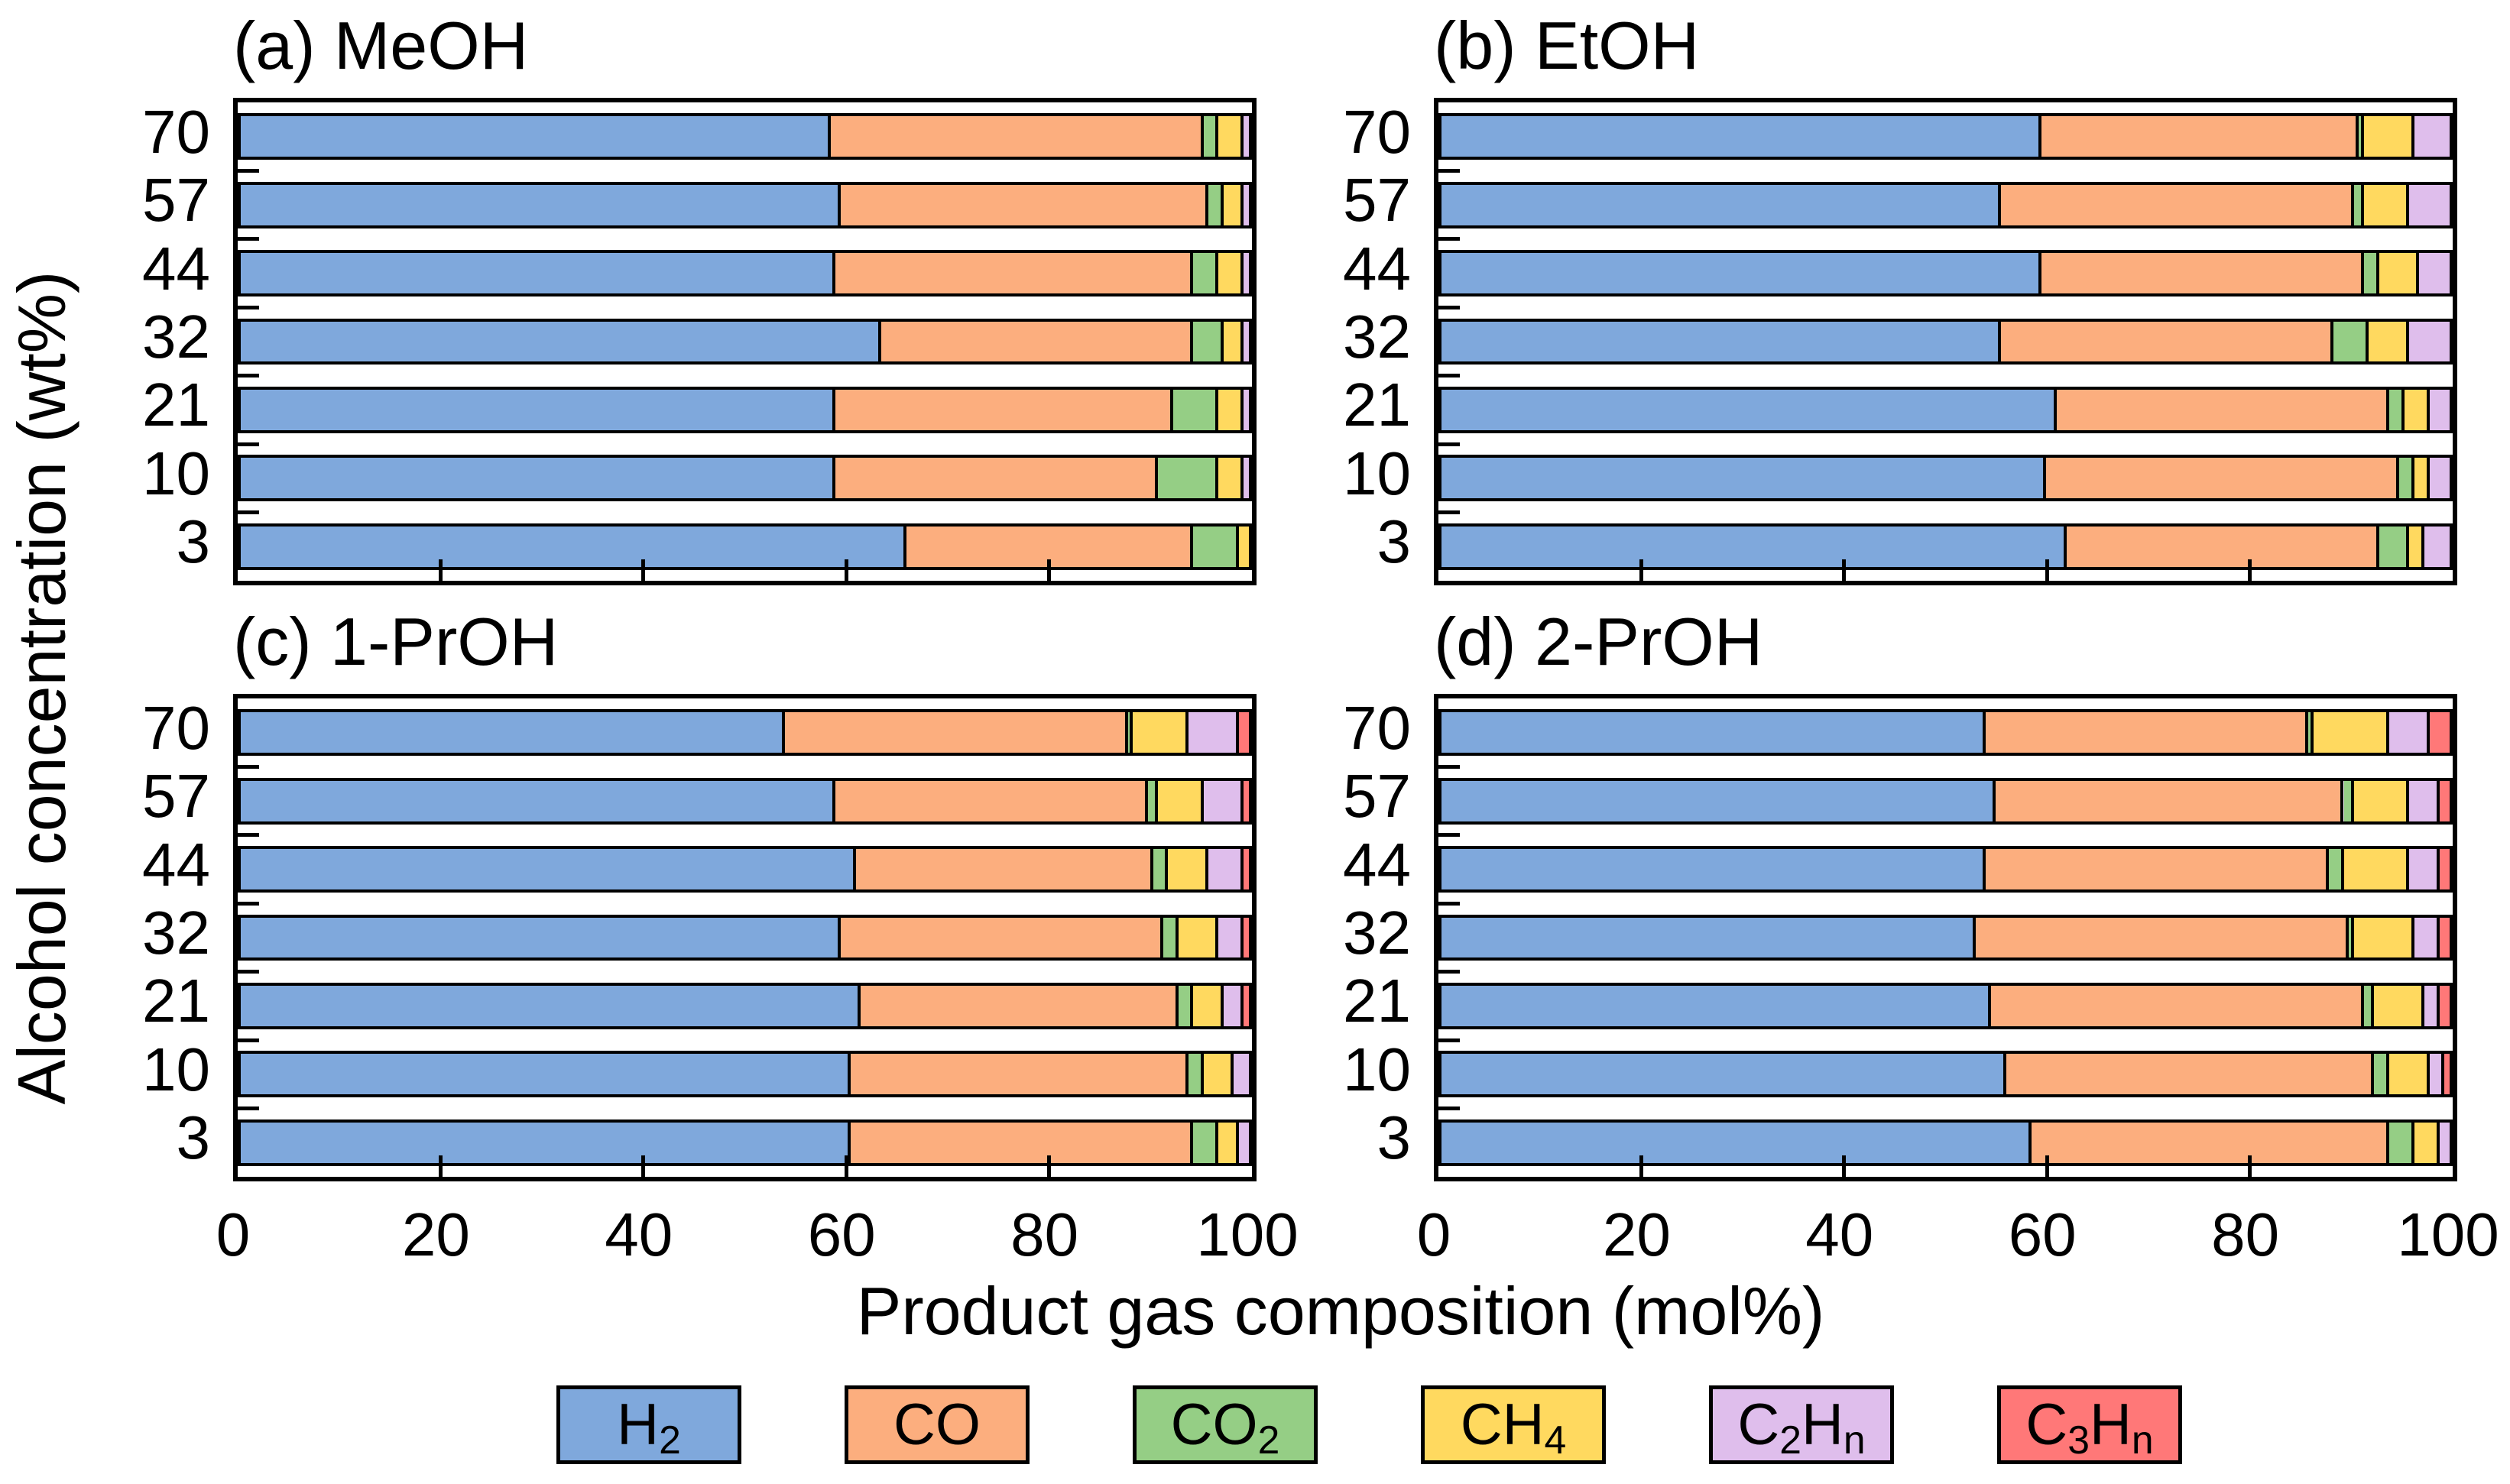  Describe the element at coordinates (176, 405) in the screenshot. I see `y-tick-label-a: 21` at that location.